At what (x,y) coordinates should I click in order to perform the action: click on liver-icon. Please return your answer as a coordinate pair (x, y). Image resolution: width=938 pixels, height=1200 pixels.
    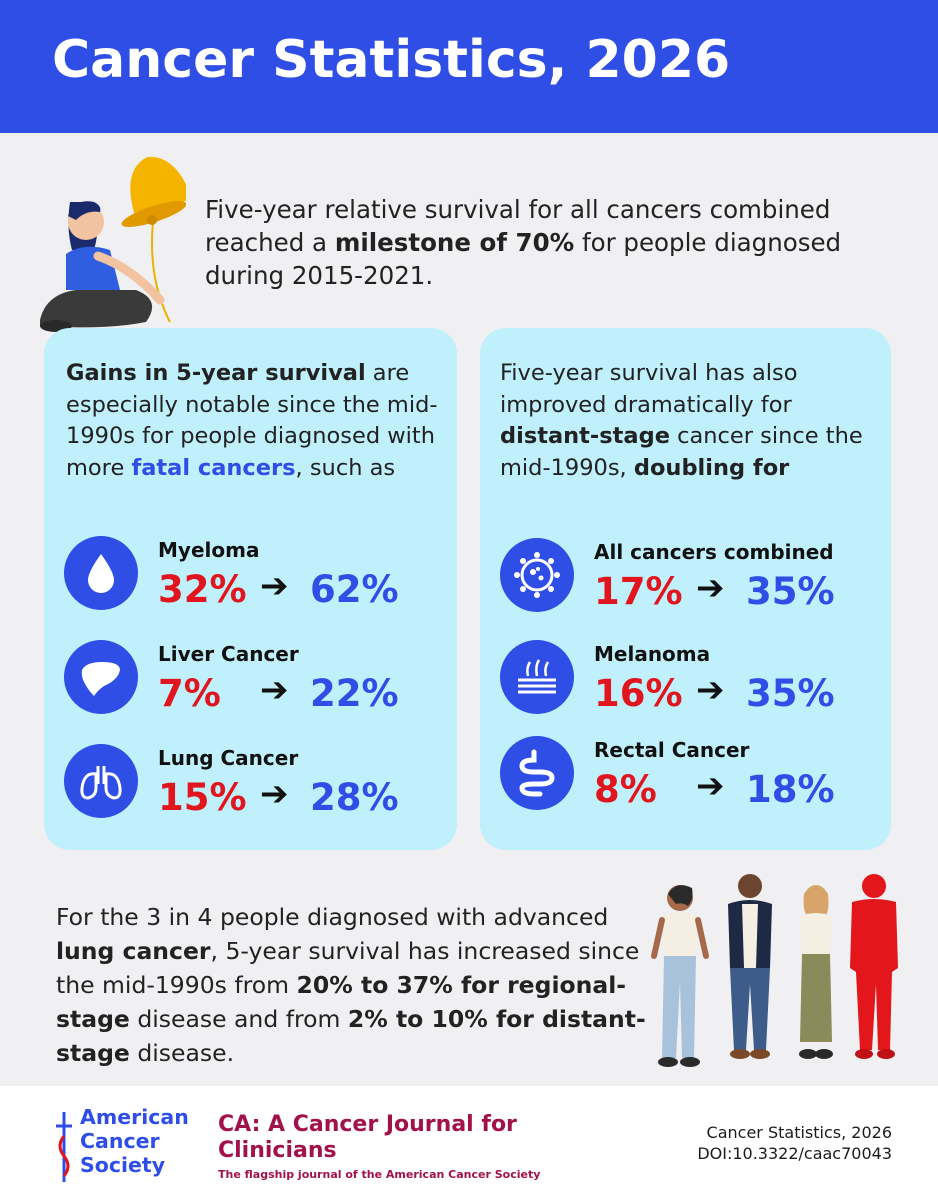
    Looking at the image, I should click on (101, 677).